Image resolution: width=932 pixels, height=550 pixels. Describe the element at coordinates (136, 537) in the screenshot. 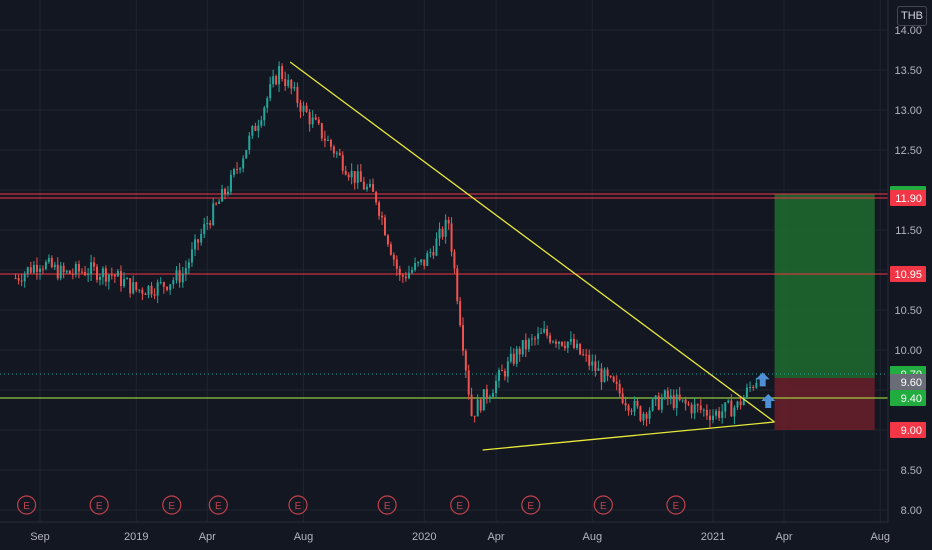

I see `time-tick-label: 2019` at that location.